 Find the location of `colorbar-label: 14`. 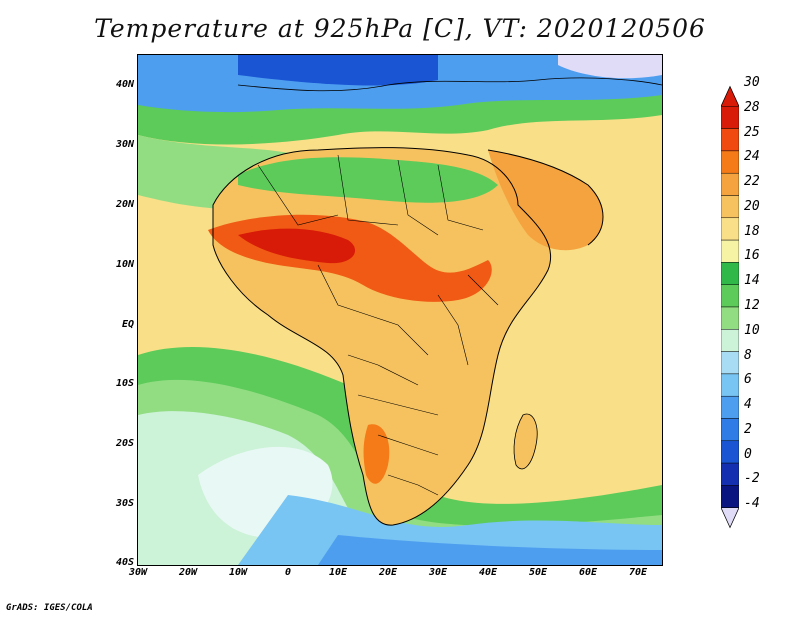

colorbar-label: 14 is located at coordinates (752, 281).